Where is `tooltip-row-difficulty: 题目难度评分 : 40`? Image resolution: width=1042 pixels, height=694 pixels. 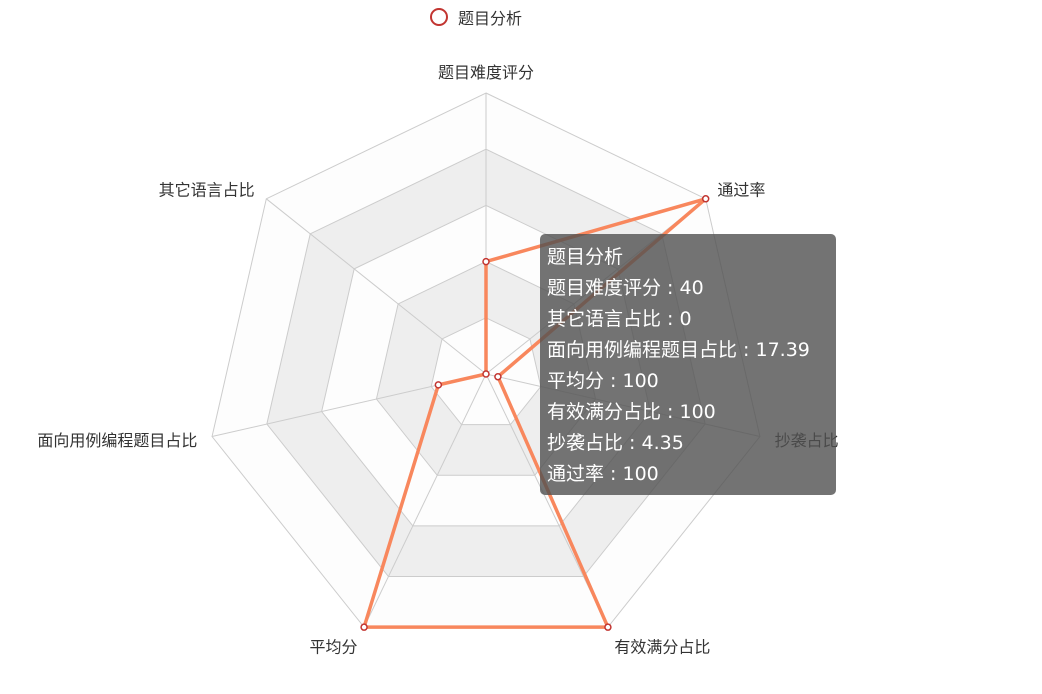
tooltip-row-difficulty: 题目难度评分 : 40 is located at coordinates (625, 288).